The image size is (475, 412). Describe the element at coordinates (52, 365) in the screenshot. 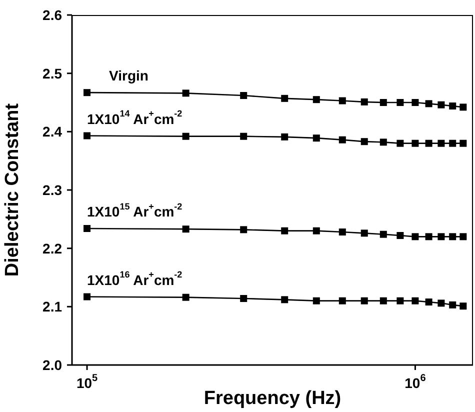

I see `y-tick-label: 2.0` at that location.